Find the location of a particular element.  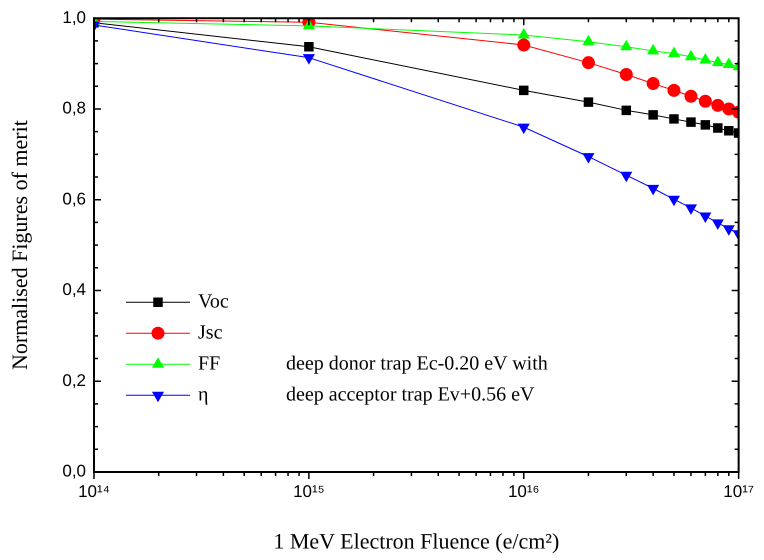

y-axis-title: Normalised Figures of merit is located at coordinates (19, 245).